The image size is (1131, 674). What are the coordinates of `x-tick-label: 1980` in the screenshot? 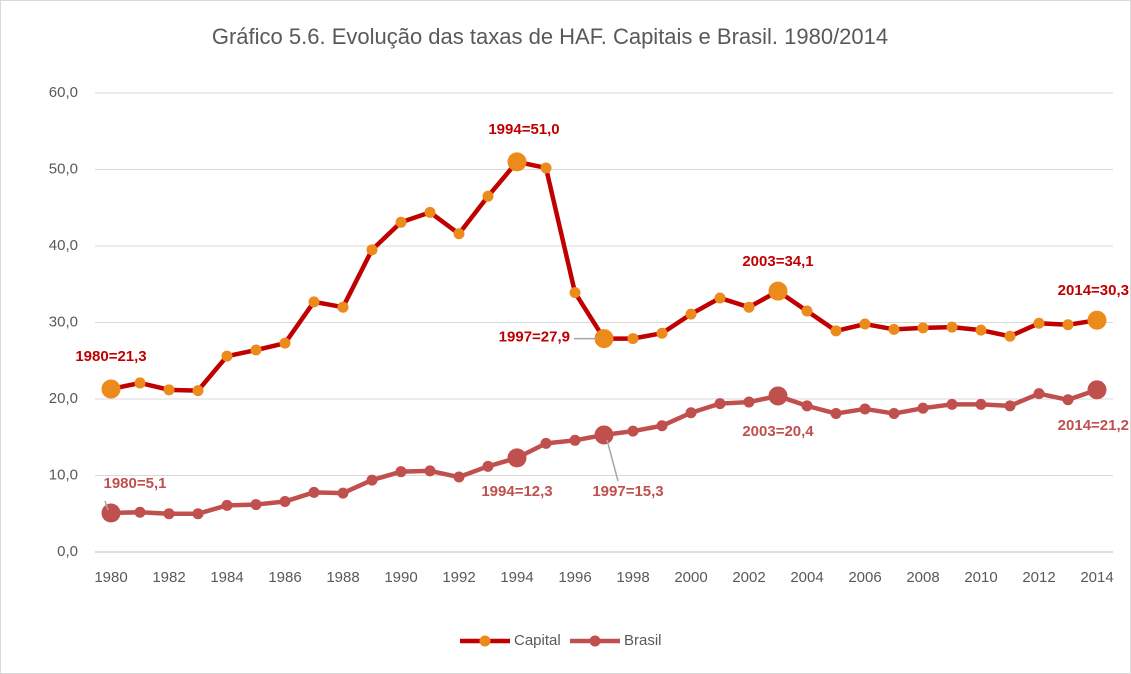 It's located at (110, 577).